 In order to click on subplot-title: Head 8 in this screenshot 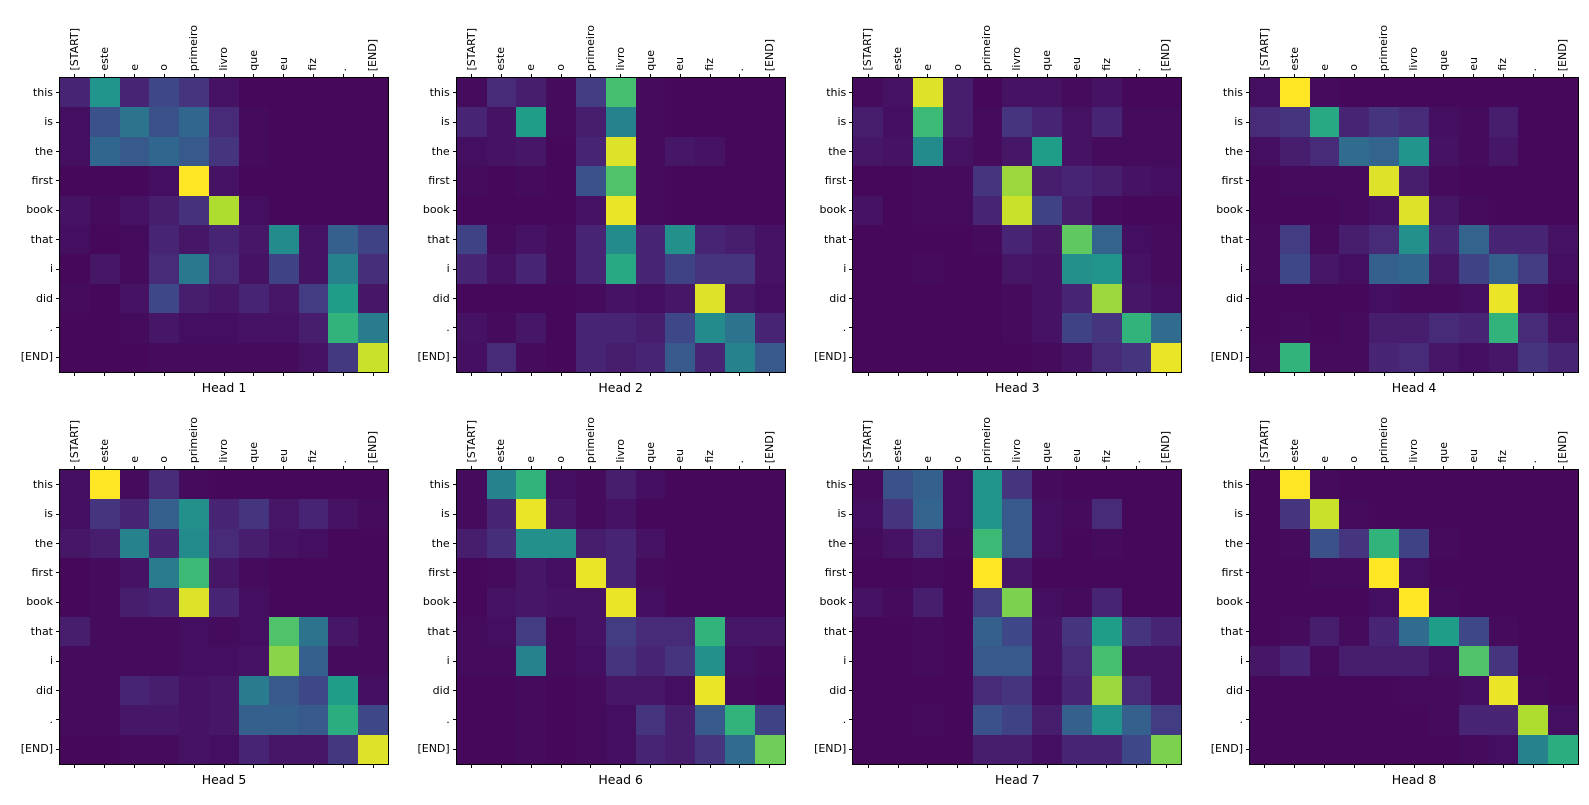, I will do `click(1414, 779)`.